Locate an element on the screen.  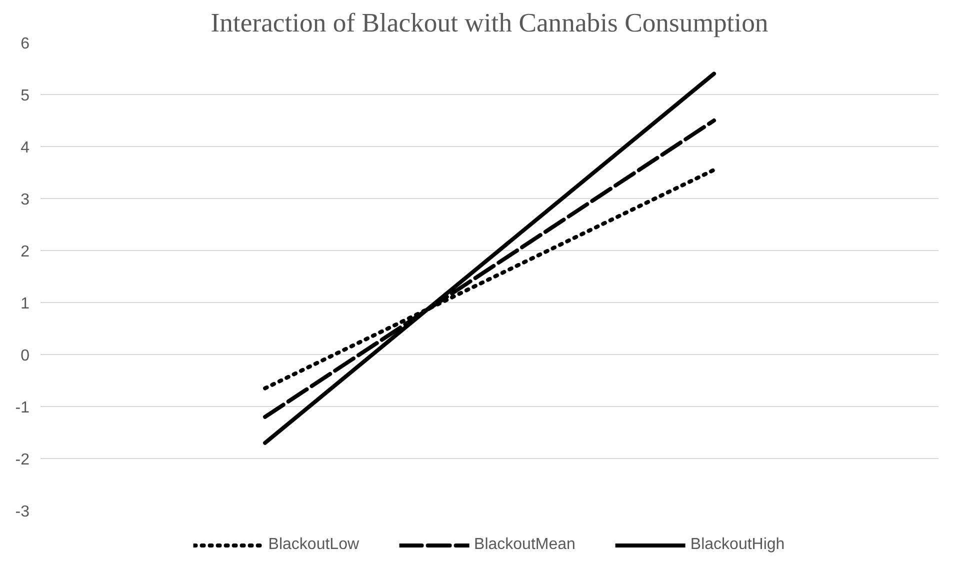
y-tick-label: -1 is located at coordinates (22, 408).